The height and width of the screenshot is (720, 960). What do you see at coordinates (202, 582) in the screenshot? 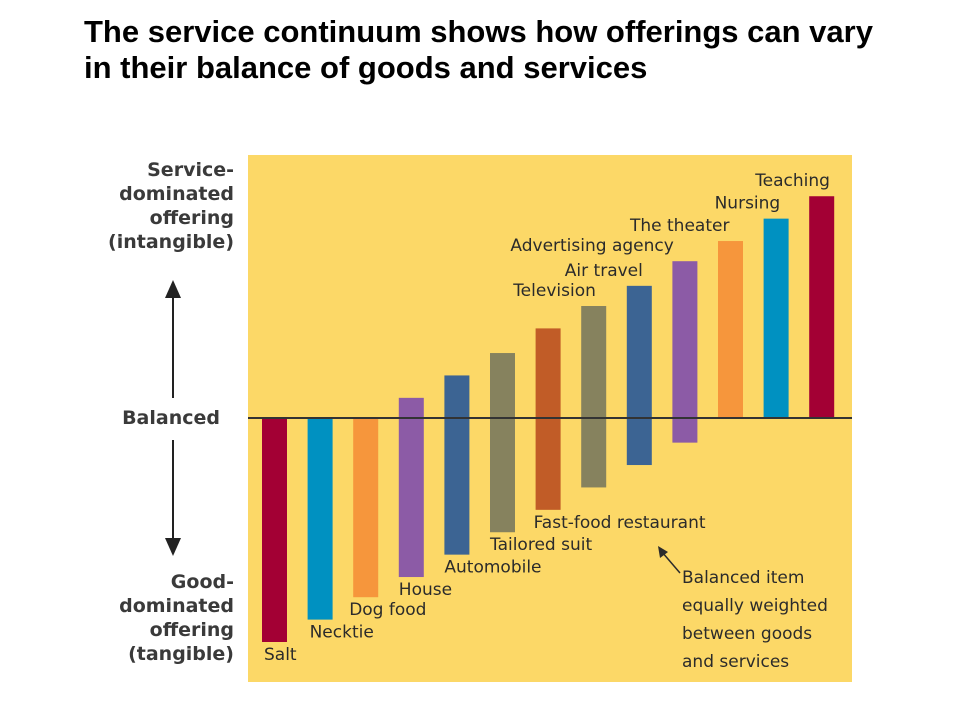
I see `goods-label-line: Good-` at bounding box center [202, 582].